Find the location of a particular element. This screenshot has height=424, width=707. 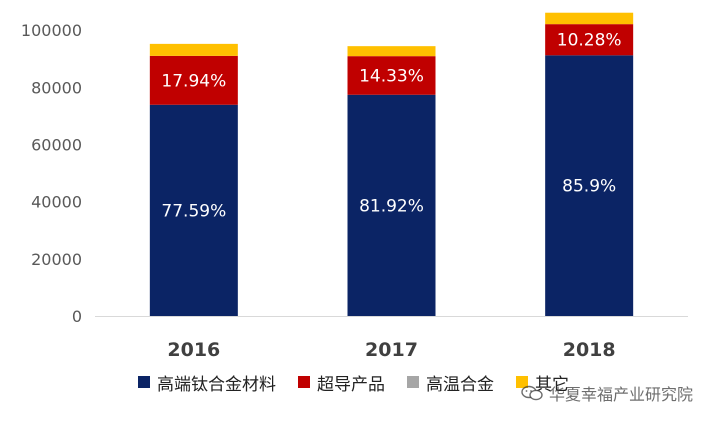

bar-segment-2018-s1 is located at coordinates (589, 40).